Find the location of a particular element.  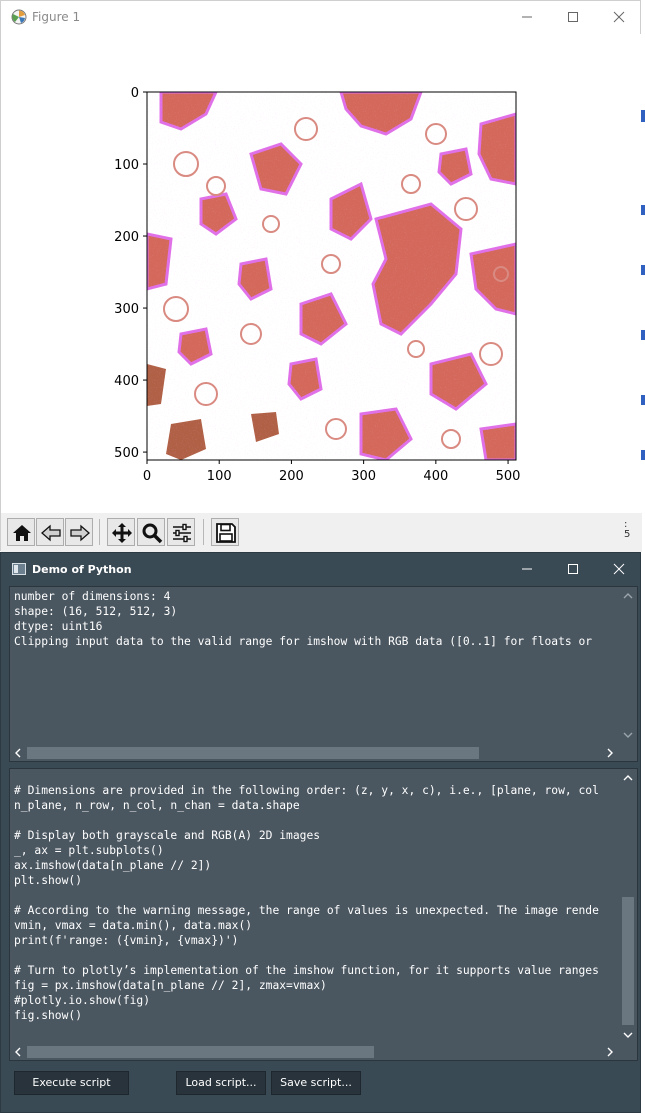

y-axis: 0 100 200 300 400 500 is located at coordinates (130, 273).